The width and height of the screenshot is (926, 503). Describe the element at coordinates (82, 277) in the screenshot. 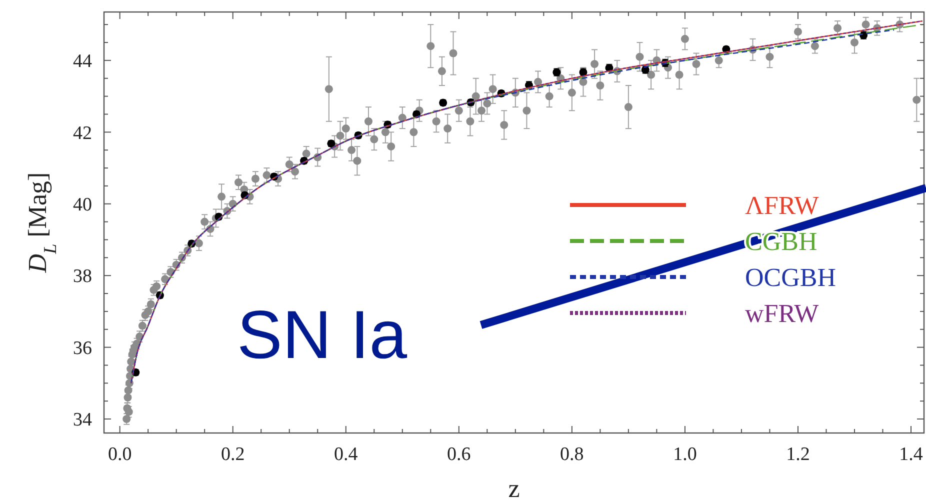

I see `y-tick-label: 38` at that location.